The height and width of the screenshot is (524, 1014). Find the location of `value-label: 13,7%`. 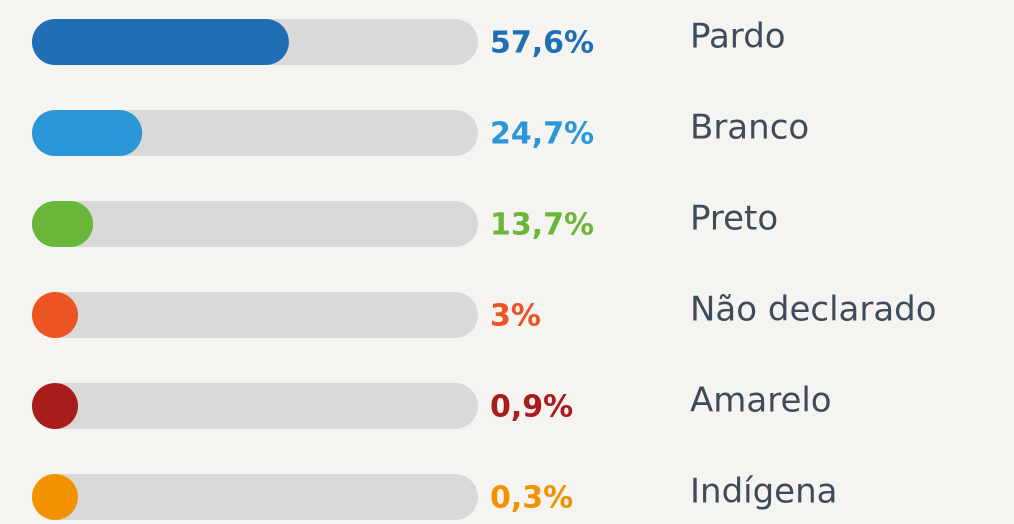

value-label: 13,7% is located at coordinates (542, 225).